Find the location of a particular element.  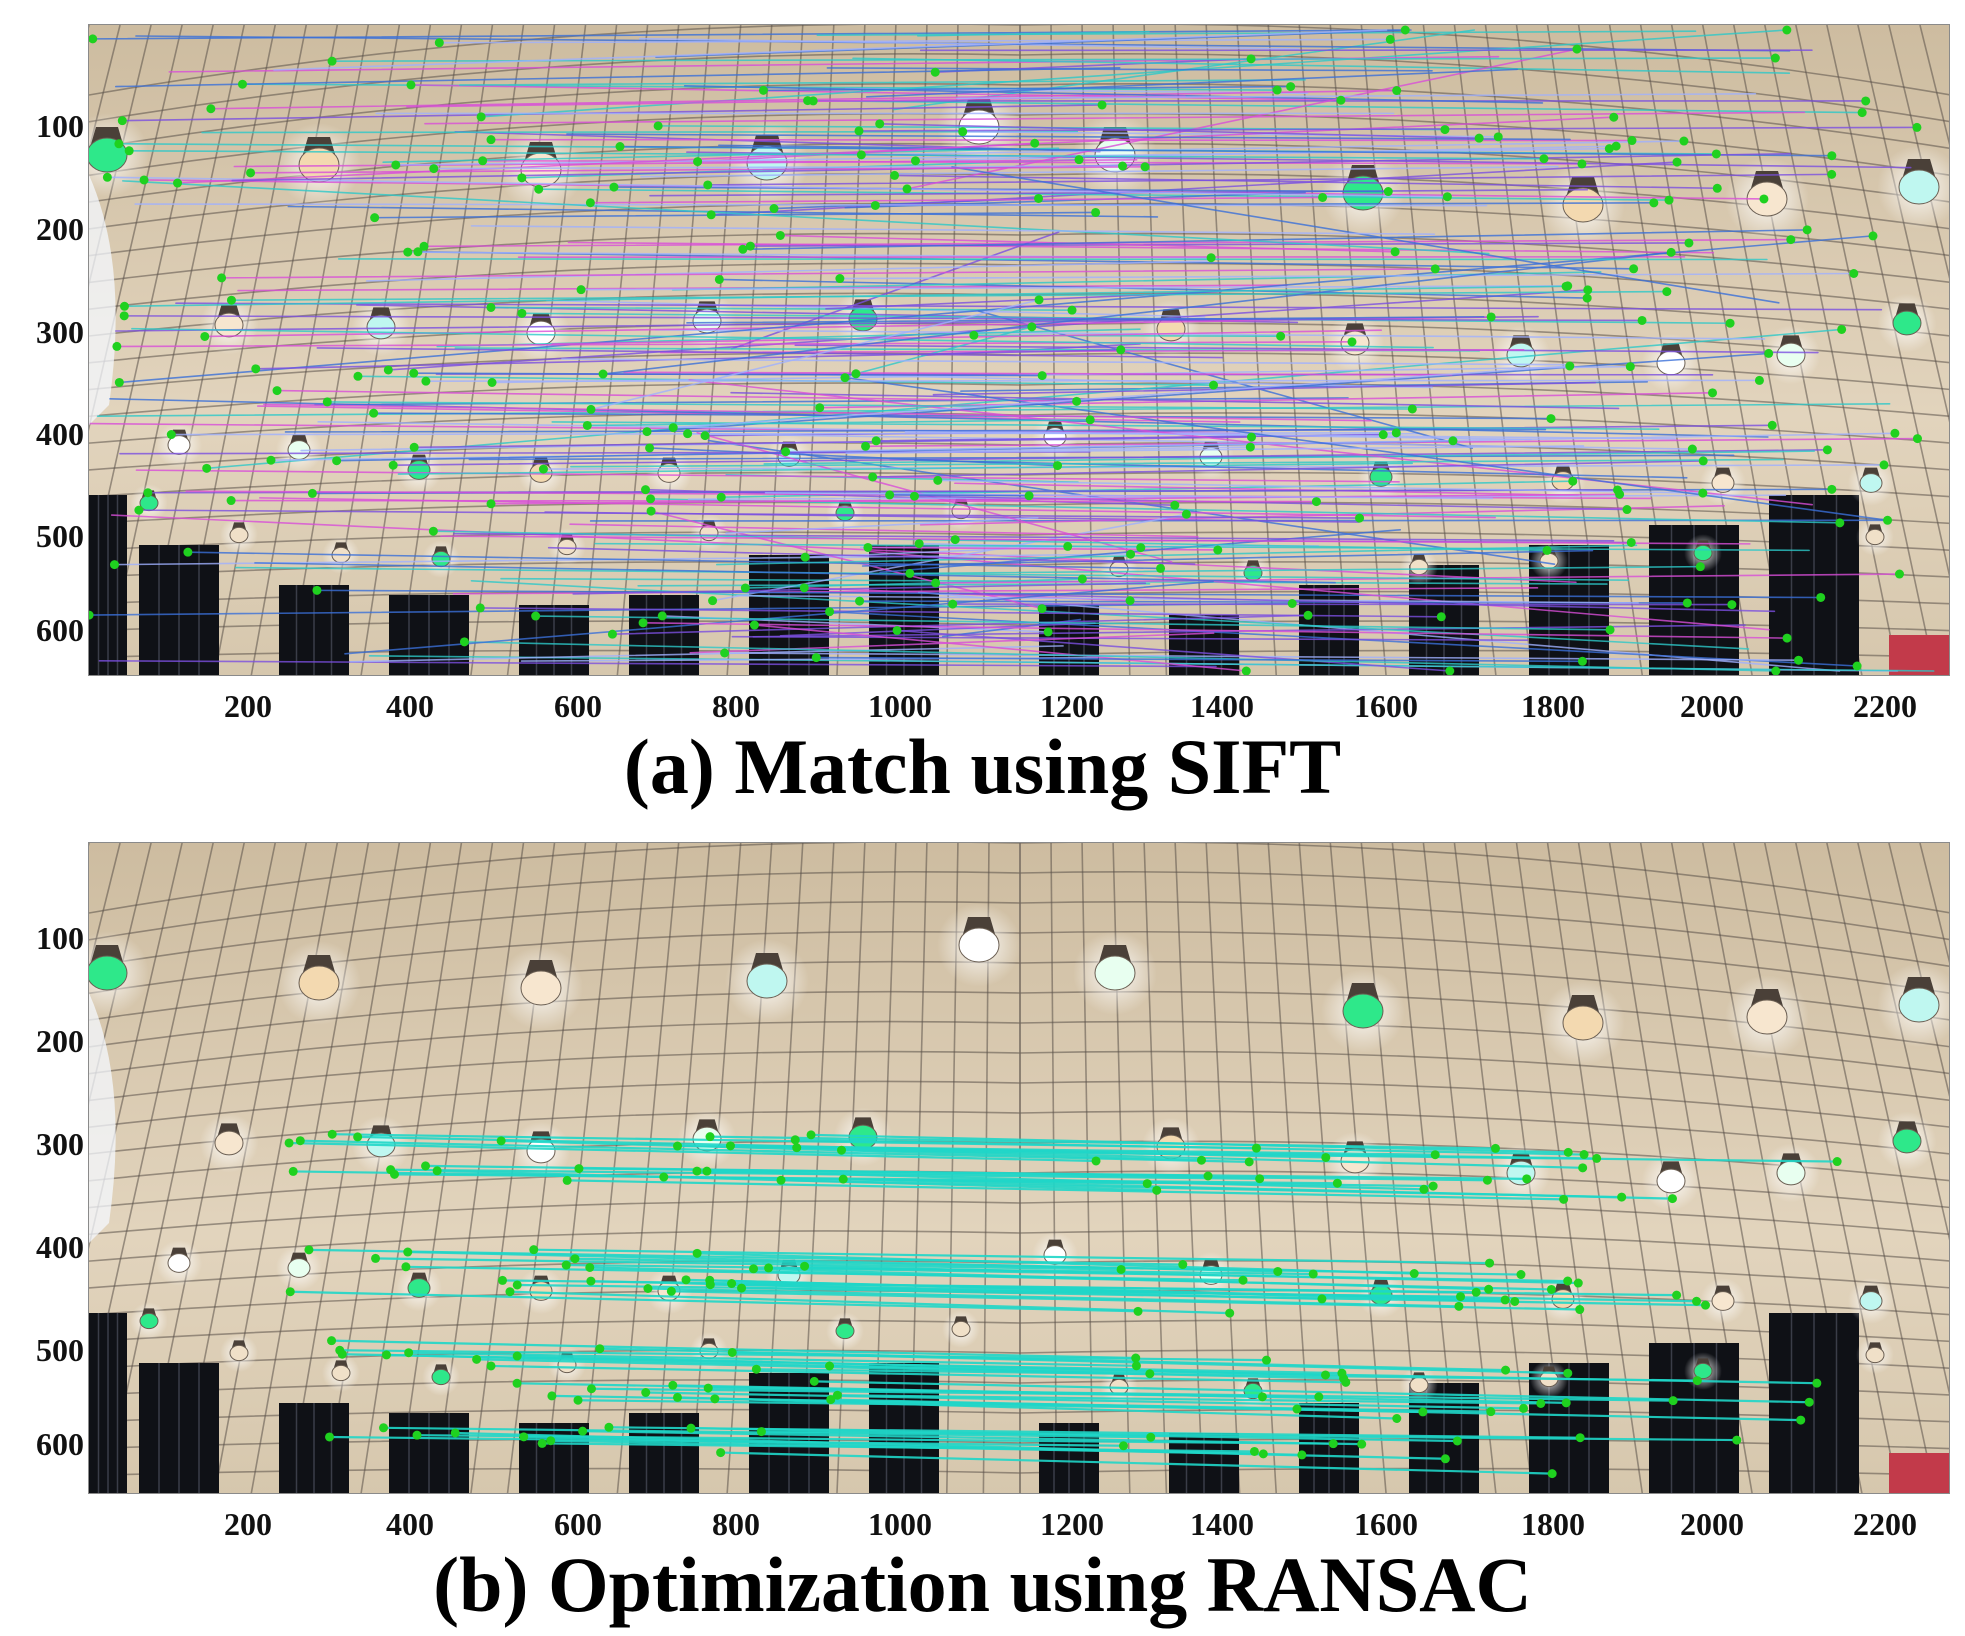

y-tick-label: 300 is located at coordinates (60, 1144).